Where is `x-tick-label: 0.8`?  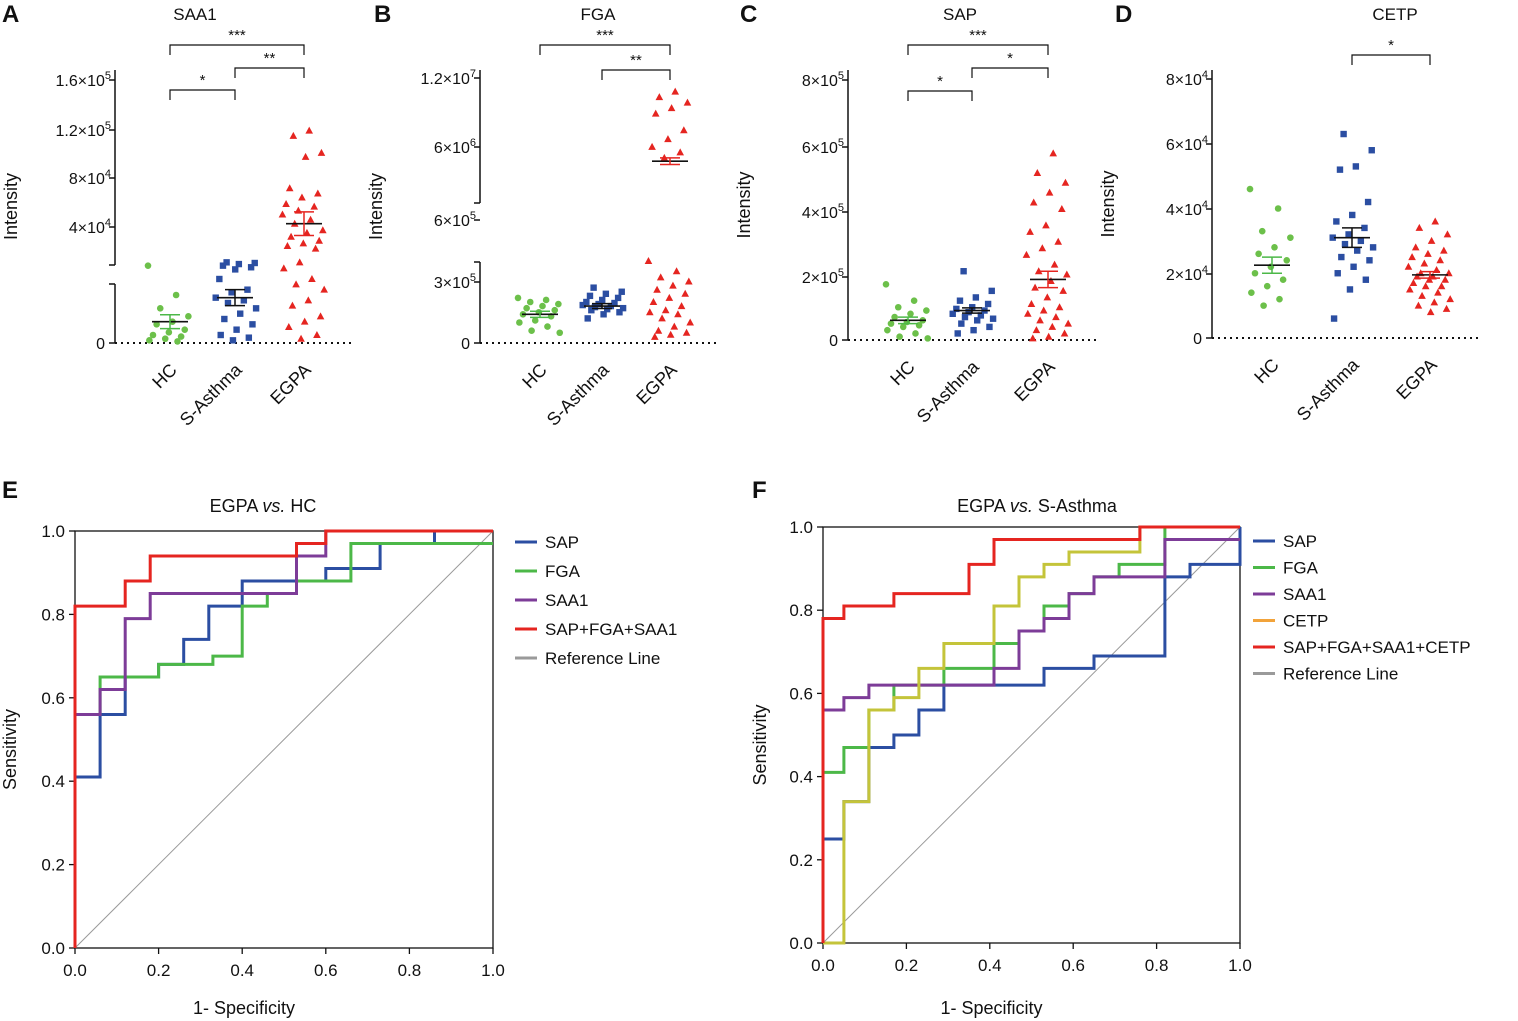
x-tick-label: 0.8 is located at coordinates (410, 970).